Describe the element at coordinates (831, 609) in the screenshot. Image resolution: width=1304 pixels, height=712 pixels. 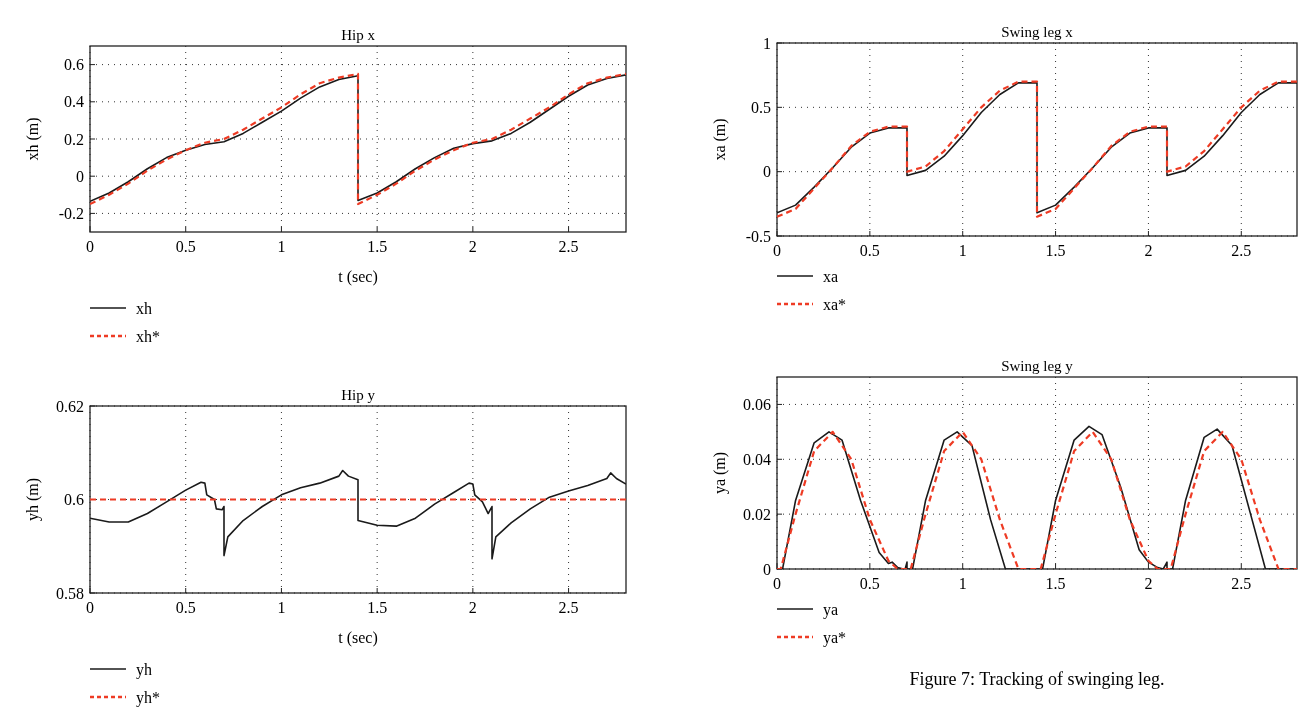
I see `legend-label: ya` at that location.